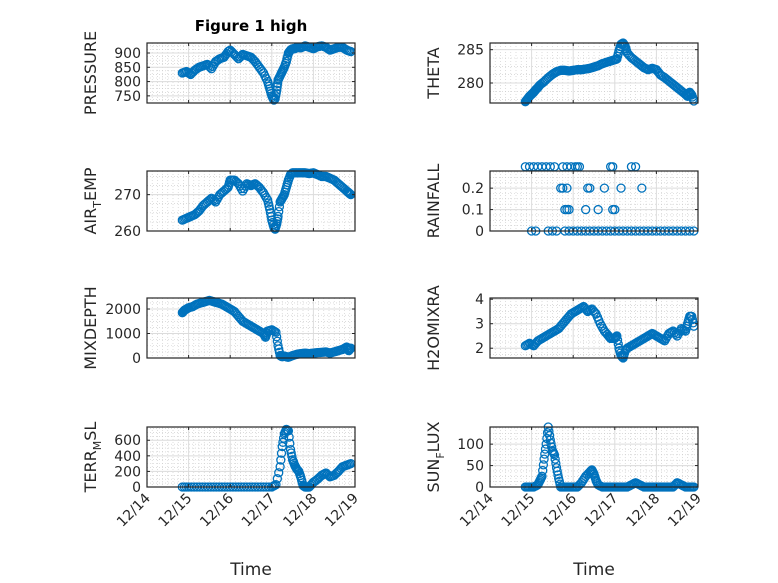 Image resolution: width=778 pixels, height=583 pixels. What do you see at coordinates (127, 68) in the screenshot?
I see `y-tick-label: 850` at bounding box center [127, 68].